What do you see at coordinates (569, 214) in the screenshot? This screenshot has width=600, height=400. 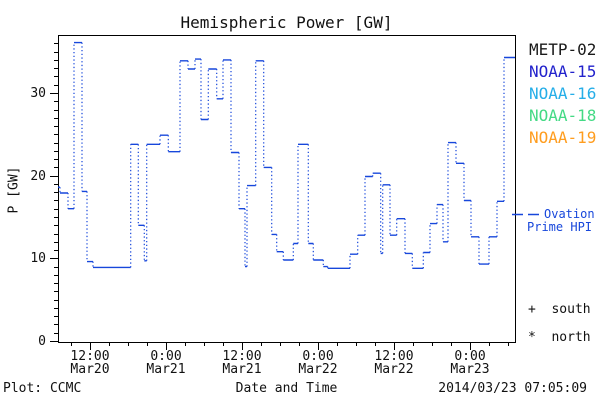 I see `ovation-legend-label-line1: Ovation` at bounding box center [569, 214].